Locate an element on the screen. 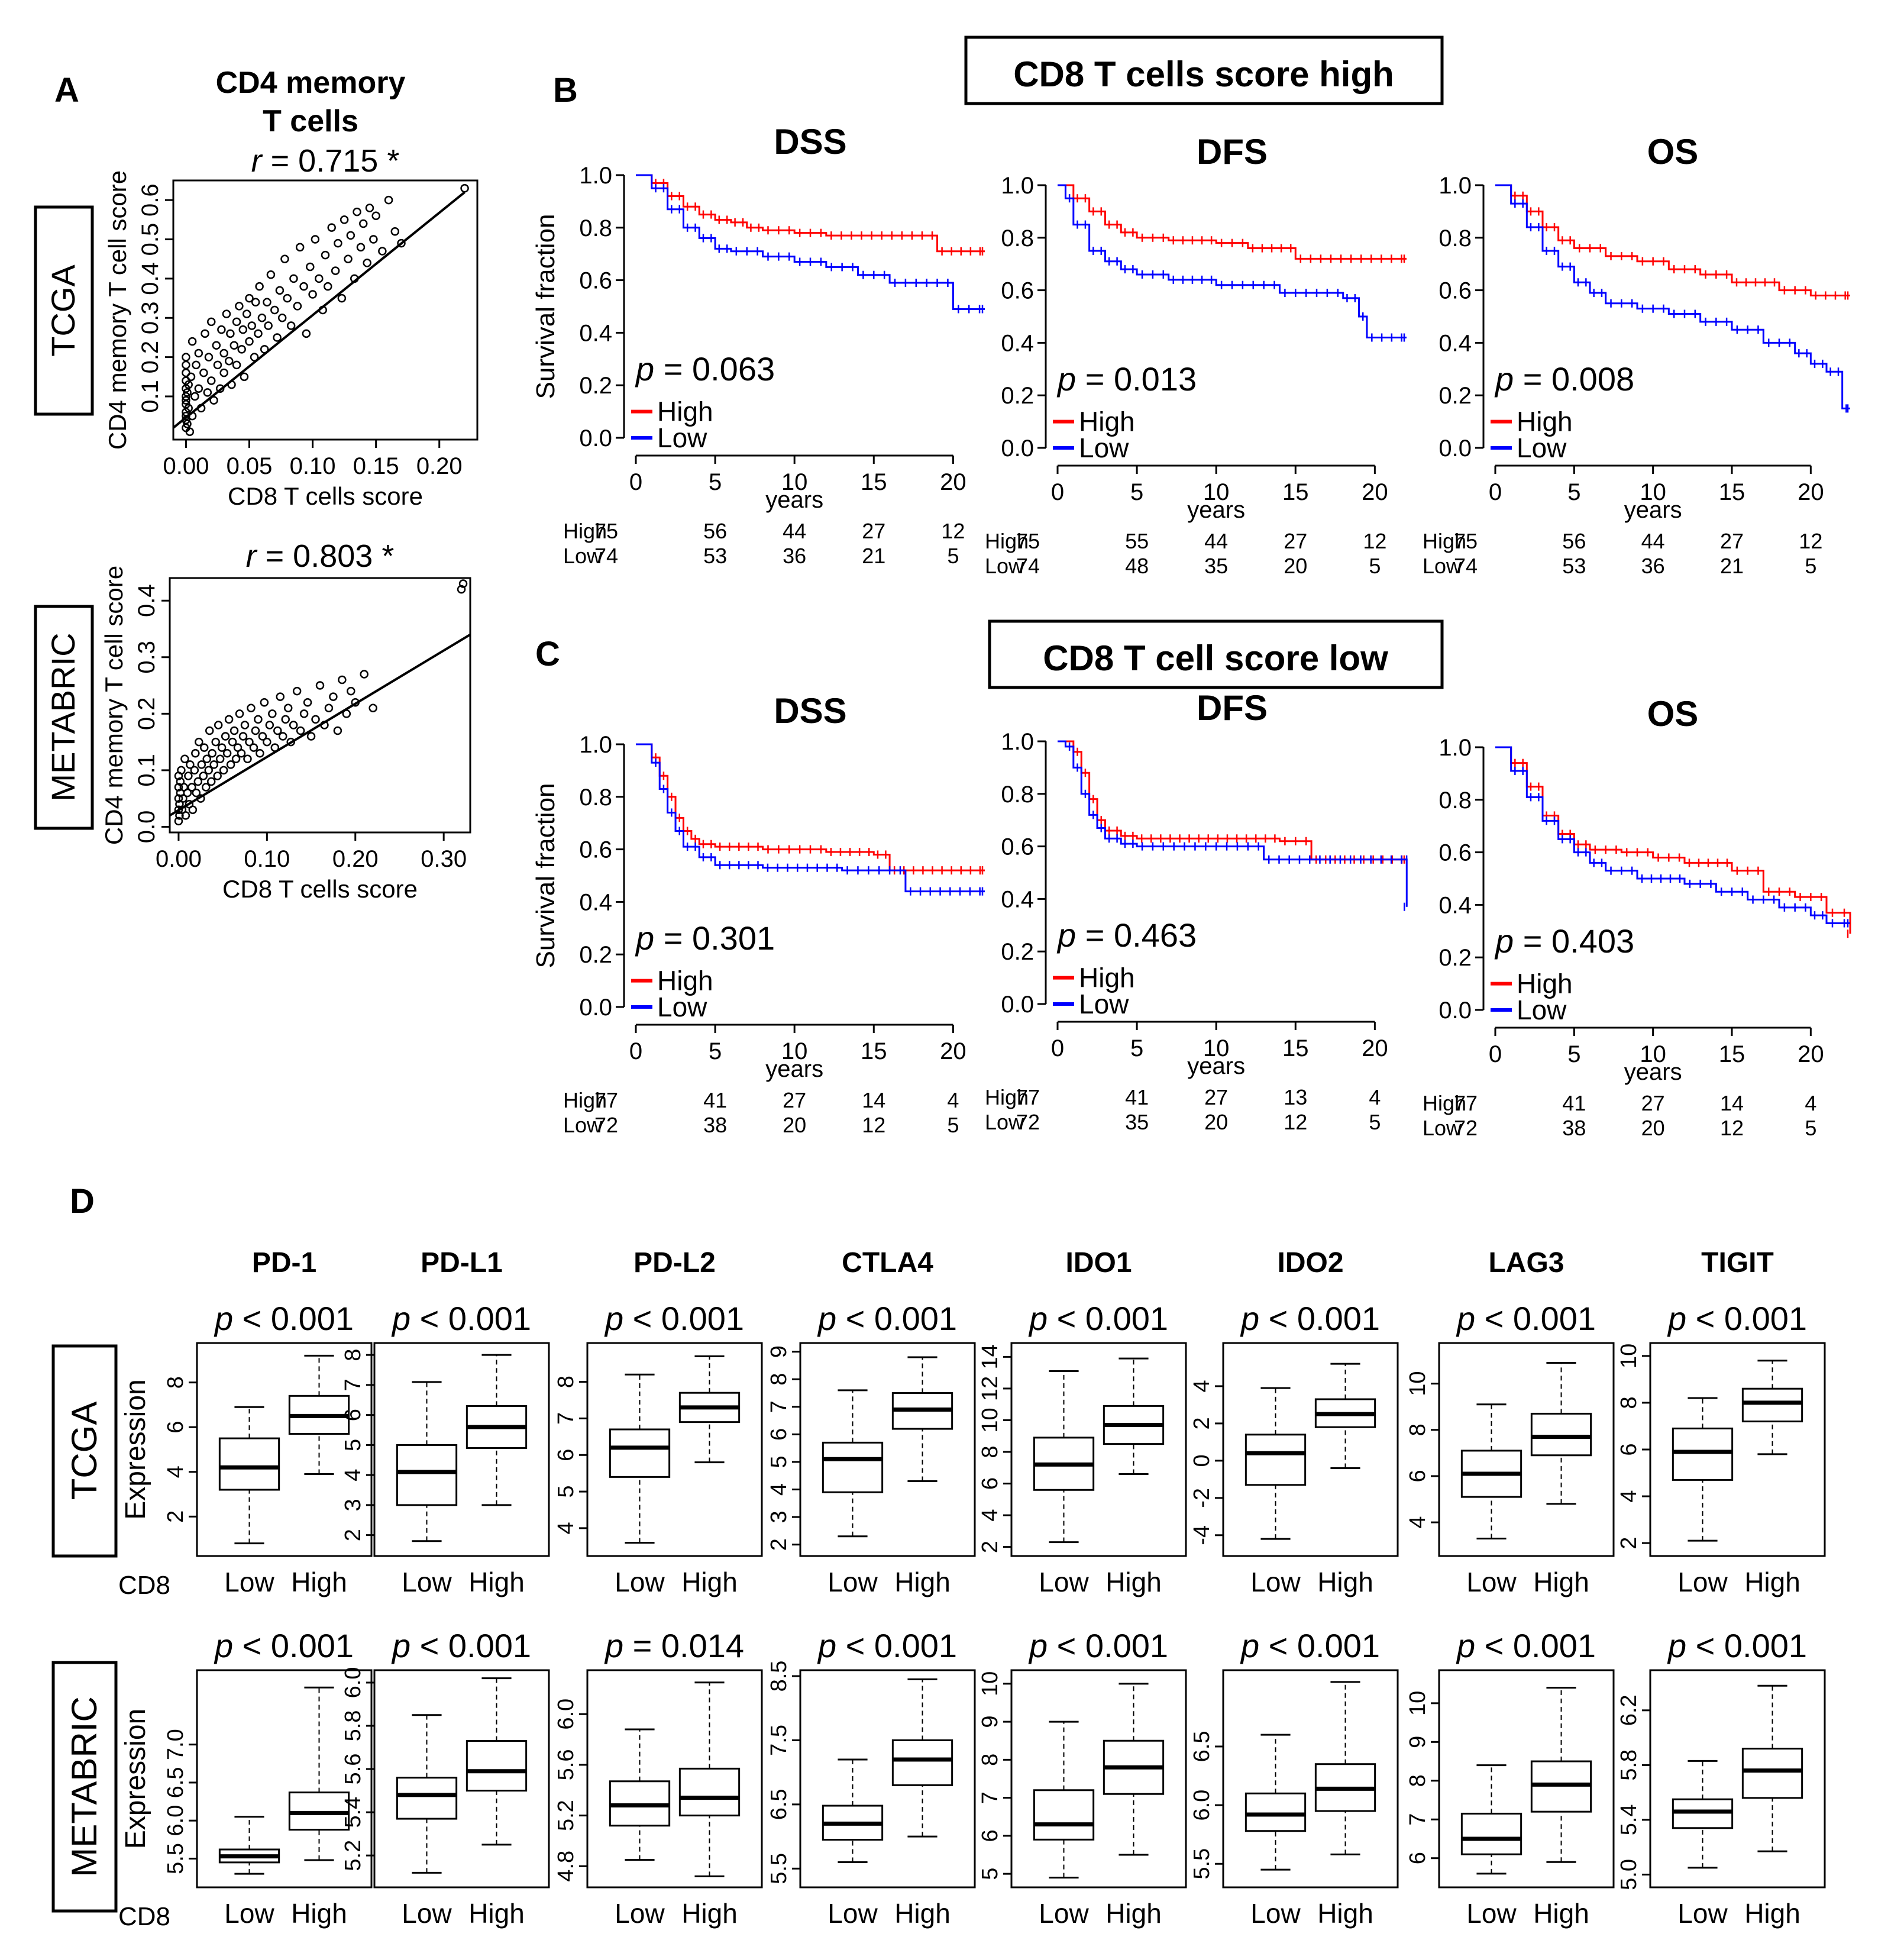  boxplot-stat: p = 0.014 is located at coordinates (674, 1645).